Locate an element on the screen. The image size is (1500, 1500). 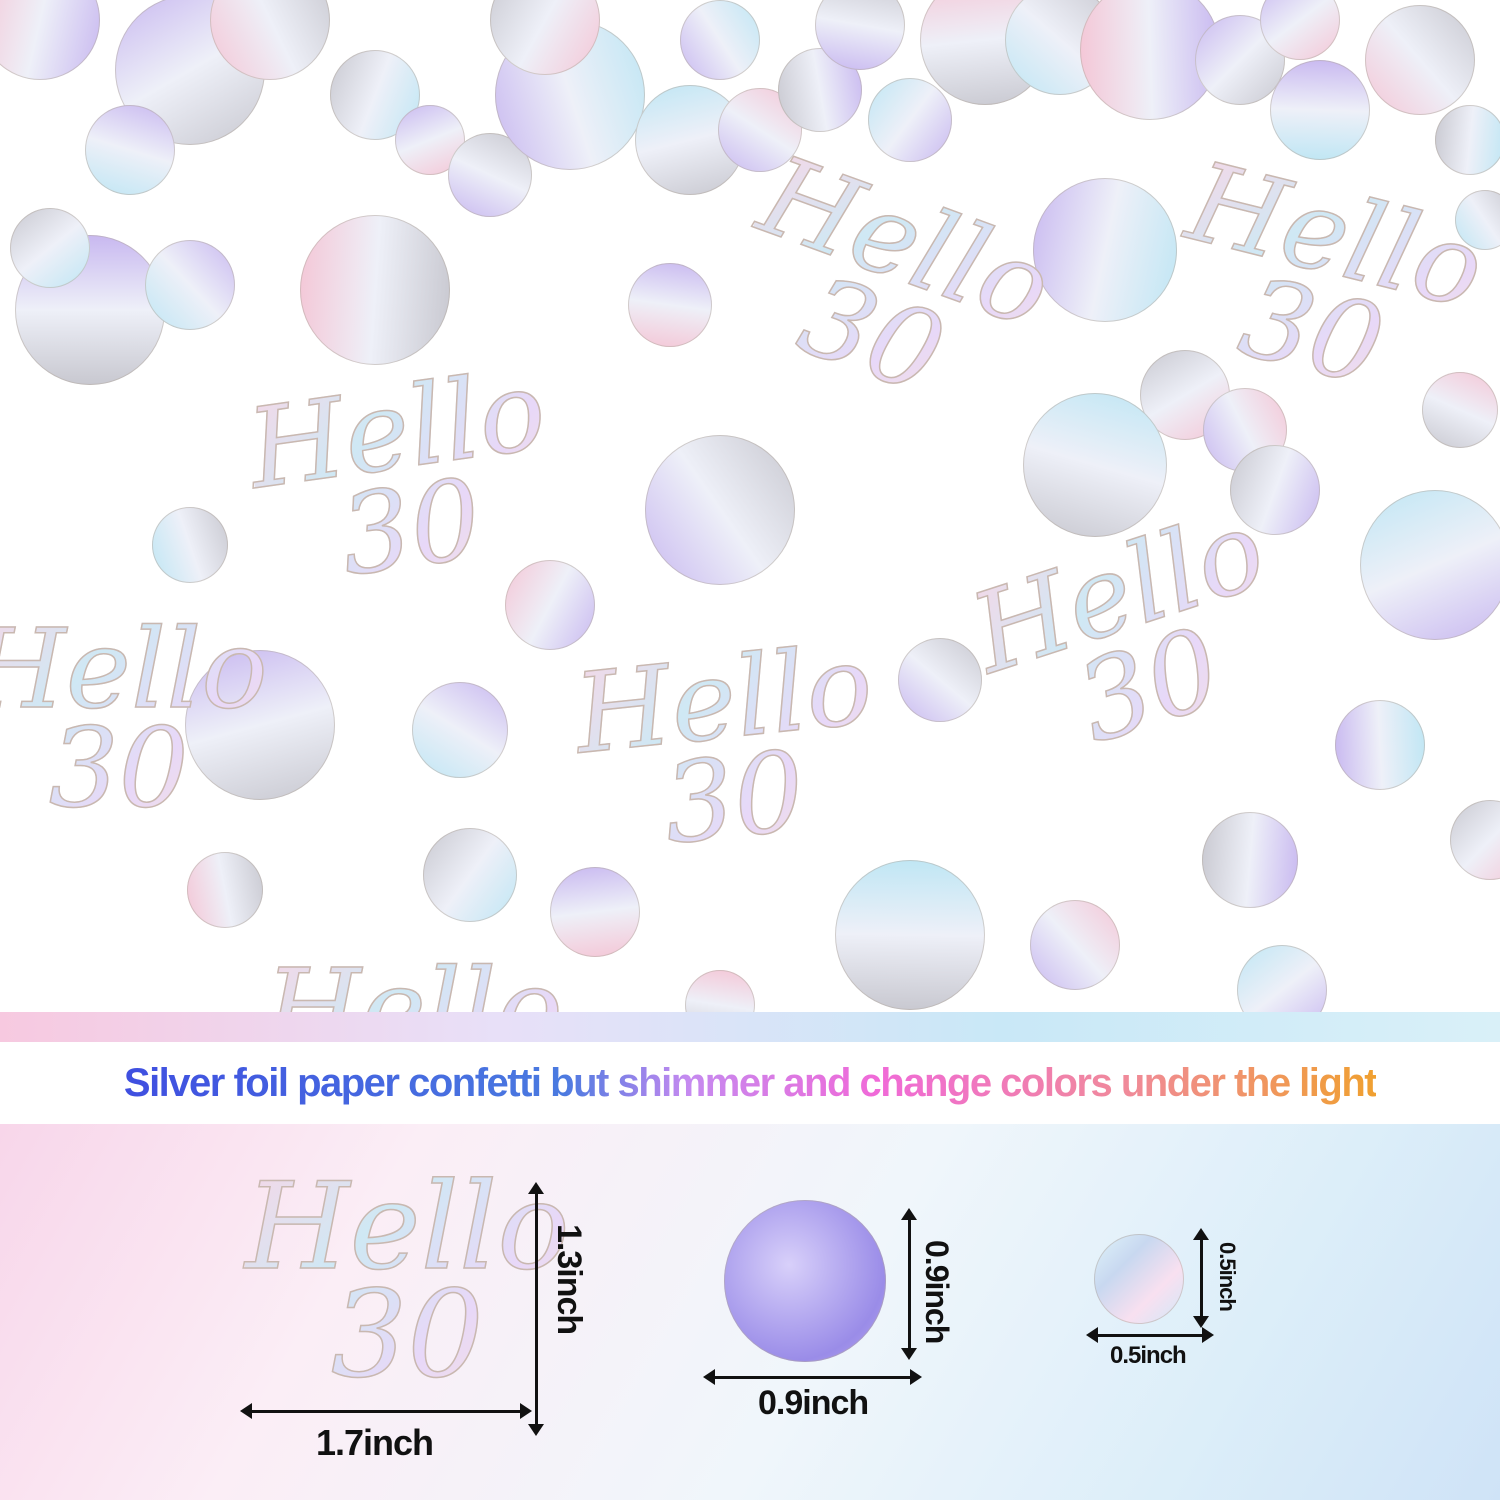
small-width-label: 0.5inch is located at coordinates (1148, 1355).